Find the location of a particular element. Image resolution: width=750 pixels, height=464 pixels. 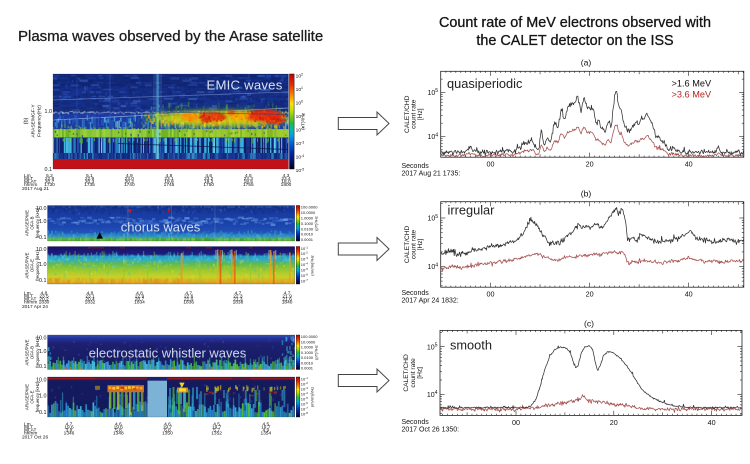

svg-text: 22.3 is located at coordinates (238, 297).